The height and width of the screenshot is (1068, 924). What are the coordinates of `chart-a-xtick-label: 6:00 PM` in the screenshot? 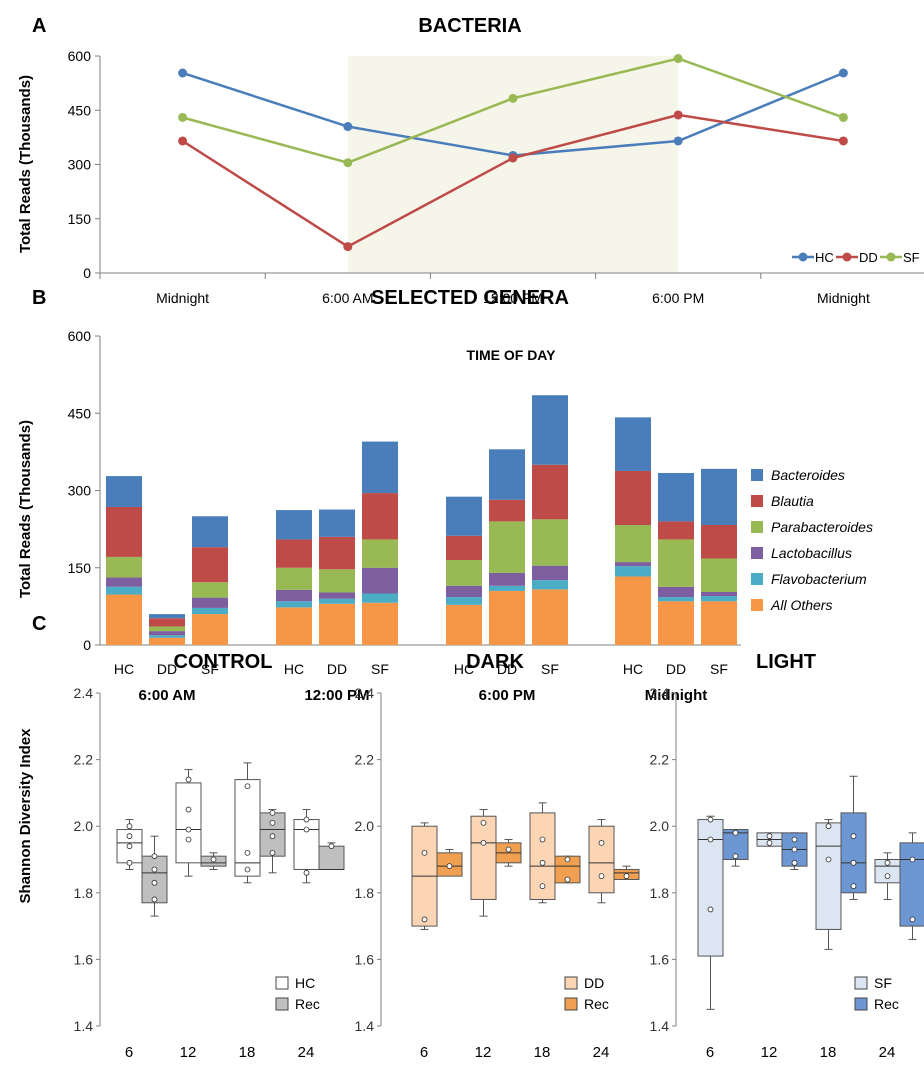 It's located at (678, 298).